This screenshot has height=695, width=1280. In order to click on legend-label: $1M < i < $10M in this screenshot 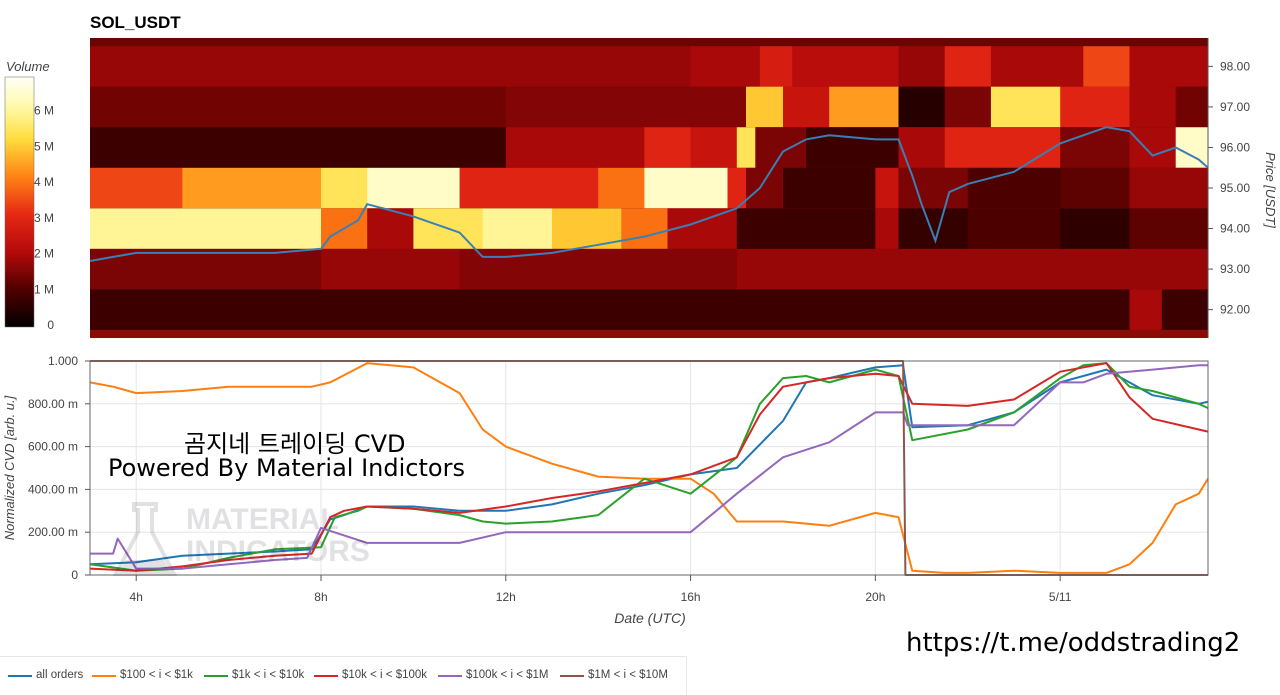, I will do `click(628, 675)`.